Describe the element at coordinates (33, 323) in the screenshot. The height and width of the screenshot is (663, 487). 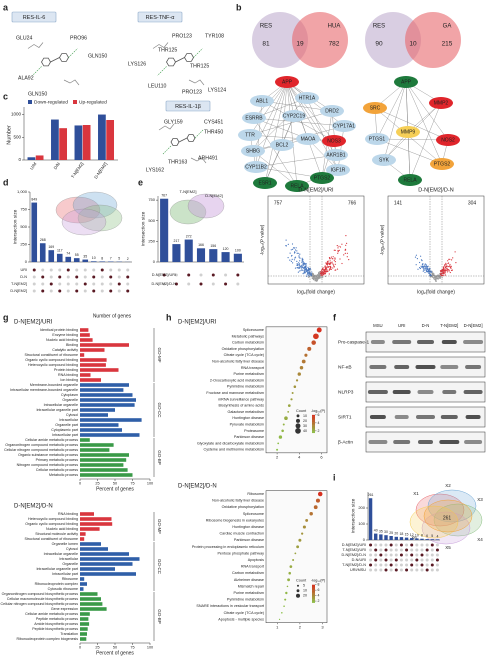
I see `panel-title: D-N[EM2]/URI` at that location.